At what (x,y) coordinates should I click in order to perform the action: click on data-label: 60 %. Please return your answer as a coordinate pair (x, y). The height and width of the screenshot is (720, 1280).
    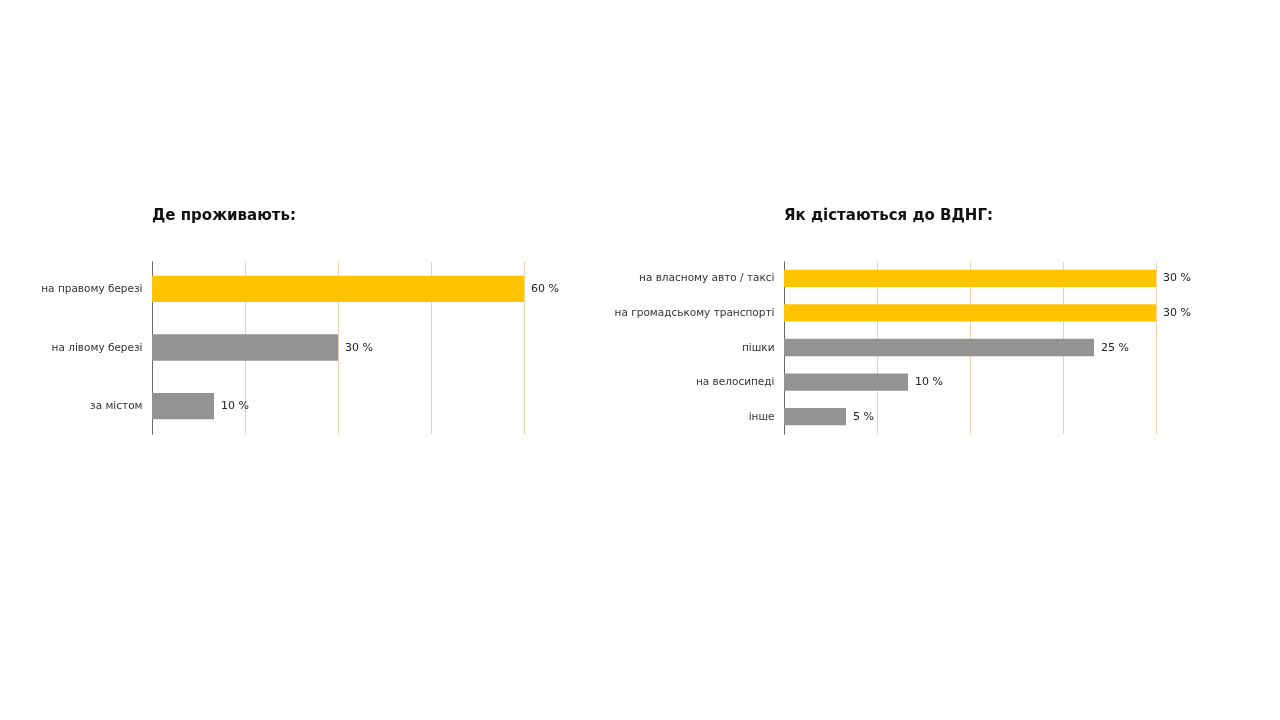
    Looking at the image, I should click on (545, 288).